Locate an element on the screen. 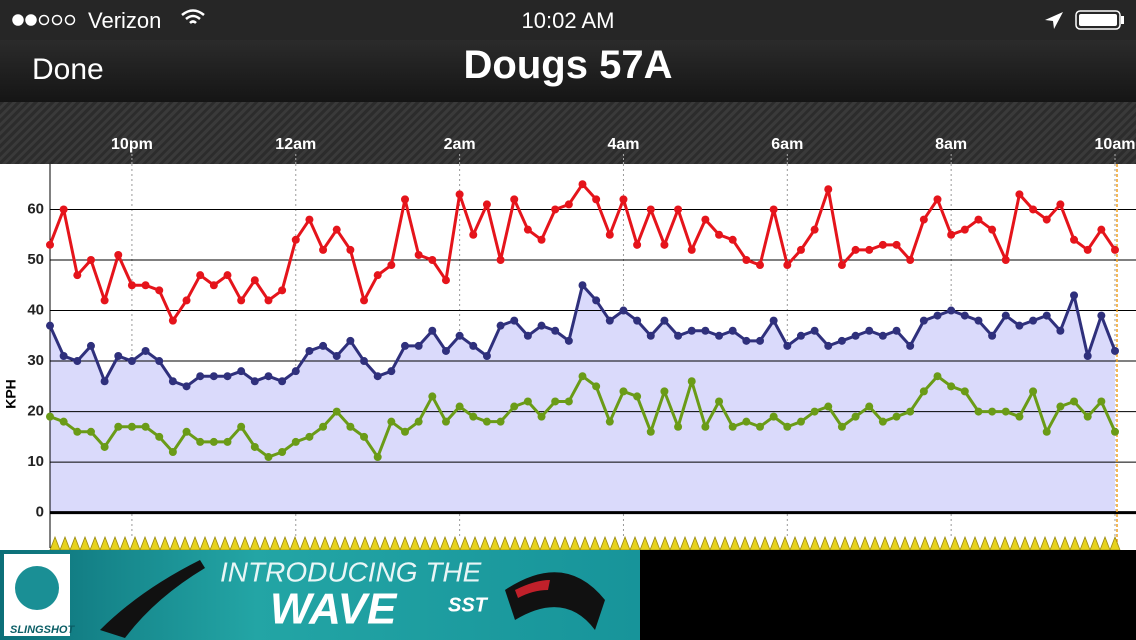 This screenshot has height=640, width=1136. nav-title: Dougs 57A is located at coordinates (568, 65).